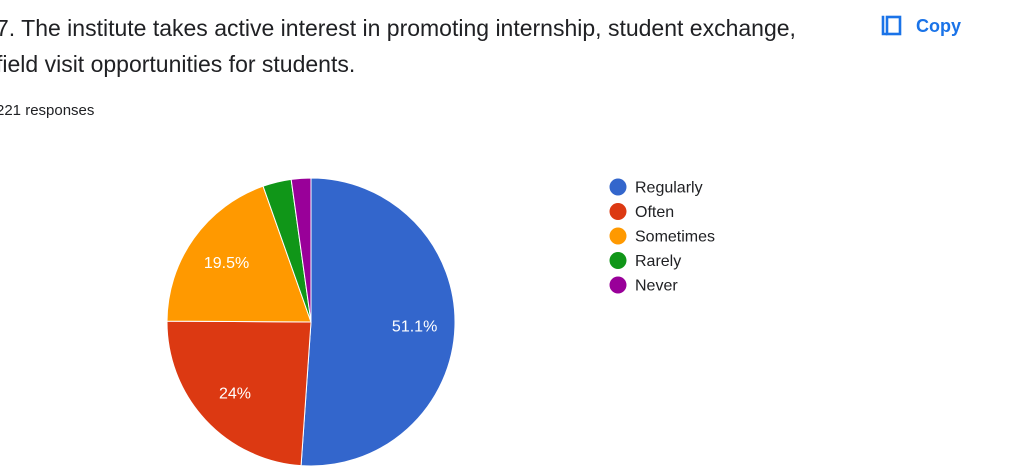 The width and height of the screenshot is (1014, 470). I want to click on slice-label-often: 24%, so click(235, 393).